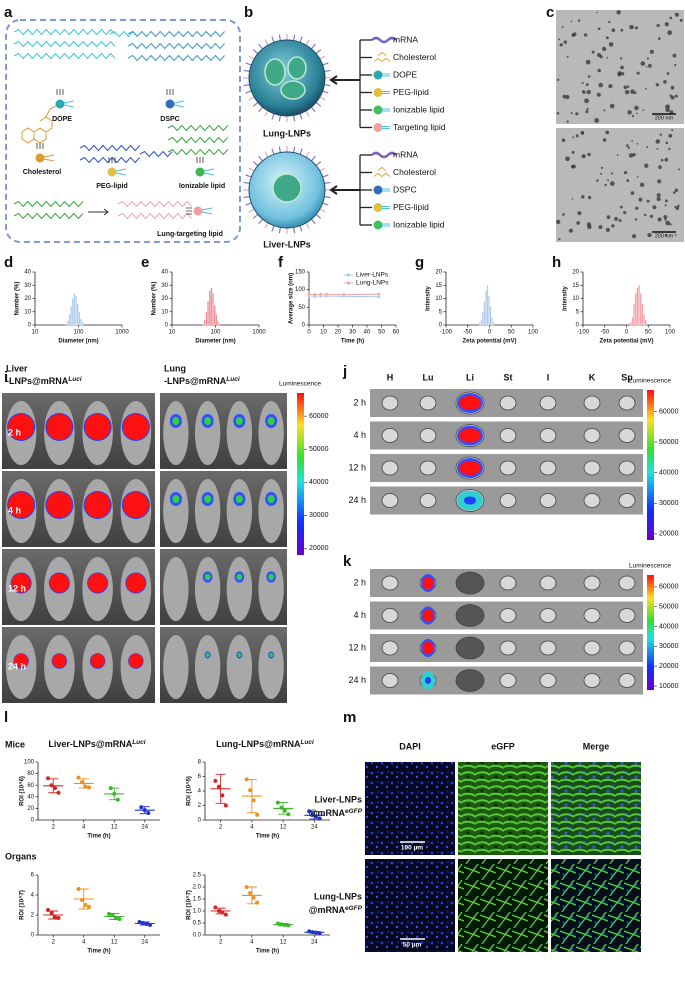 This screenshot has width=685, height=988. Describe the element at coordinates (169, 119) in the screenshot. I see `lipid-label: DSPC` at that location.